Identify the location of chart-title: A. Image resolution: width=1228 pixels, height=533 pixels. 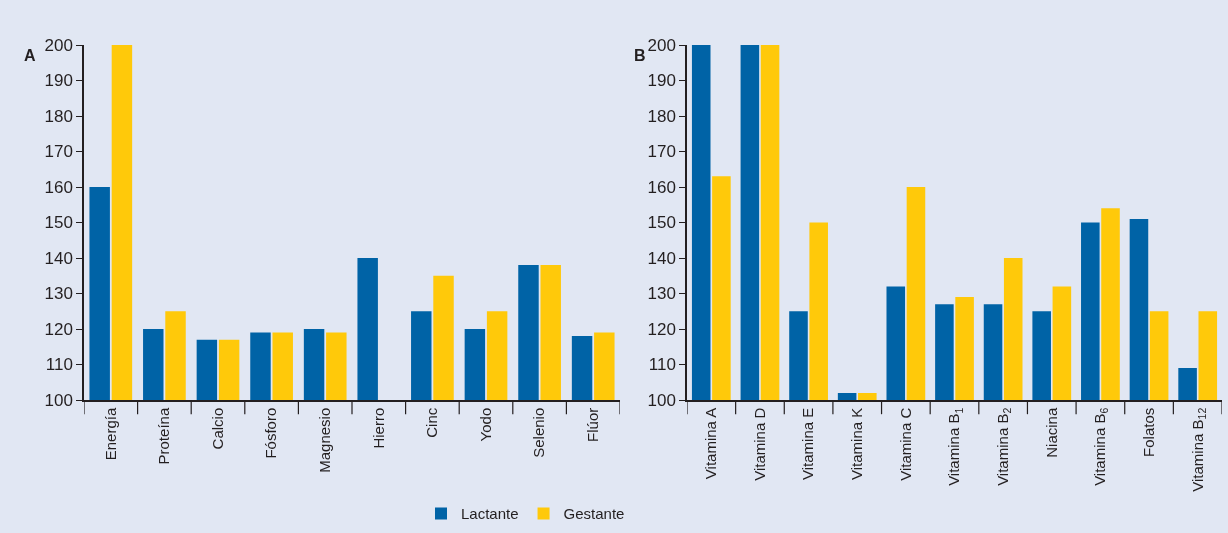
(30, 55).